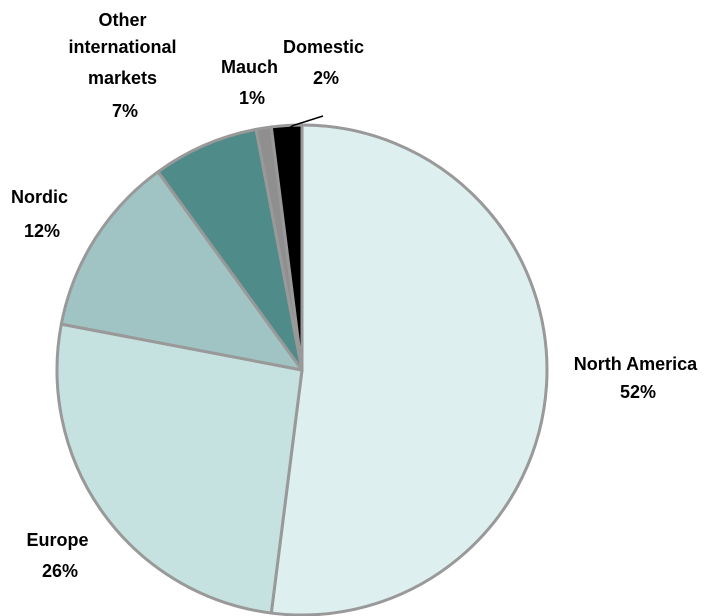  What do you see at coordinates (42, 214) in the screenshot?
I see `label-nordic: Nordic 12%` at bounding box center [42, 214].